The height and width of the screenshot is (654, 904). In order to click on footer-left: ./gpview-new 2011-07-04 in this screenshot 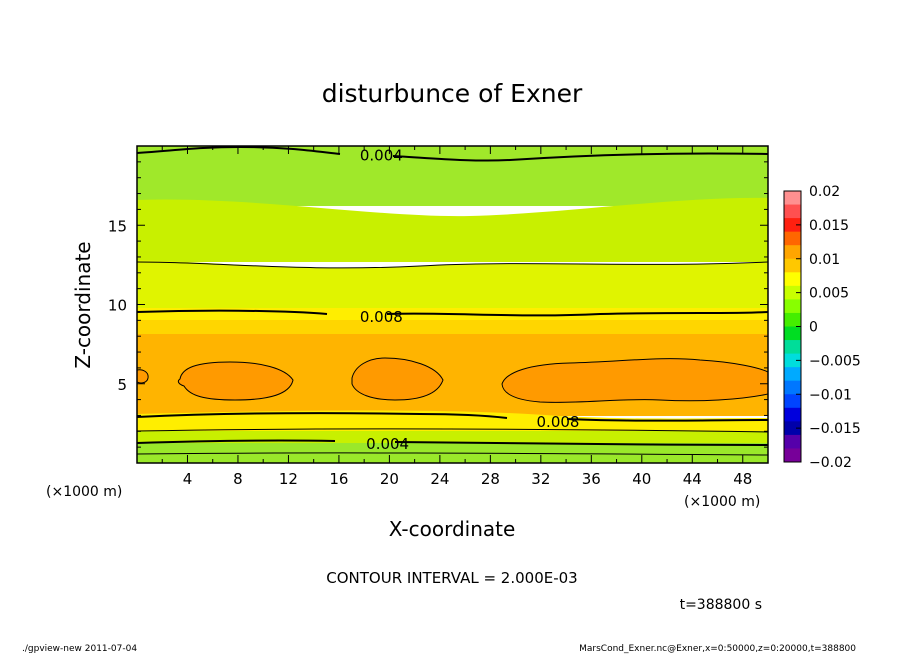, I will do `click(79, 649)`.